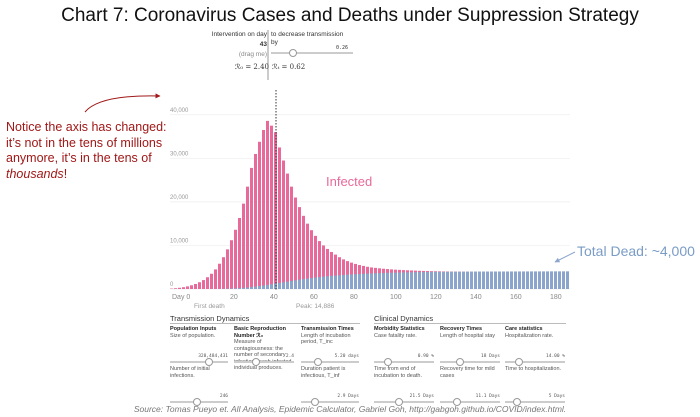 This screenshot has height=417, width=700. I want to click on mild-knob, so click(457, 402).